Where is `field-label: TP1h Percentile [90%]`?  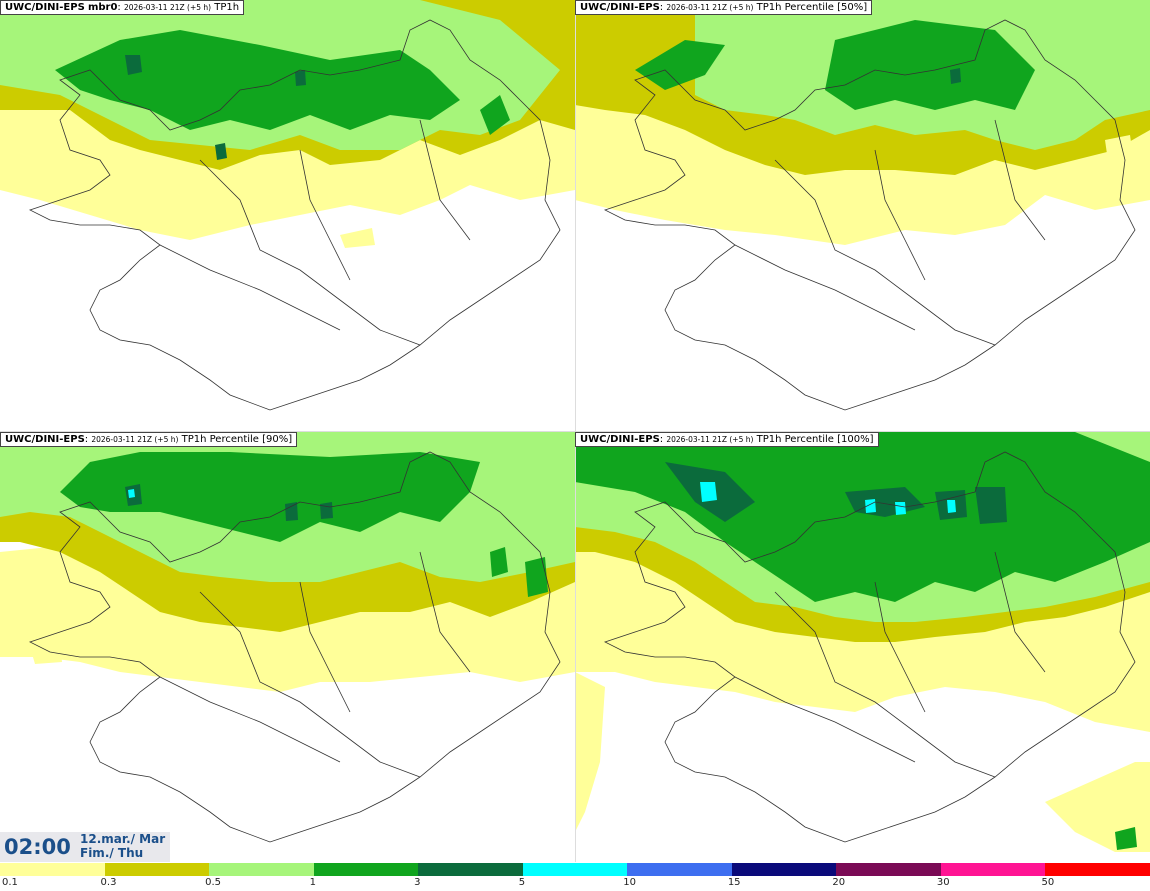
field-label: TP1h Percentile [90%] is located at coordinates (237, 439).